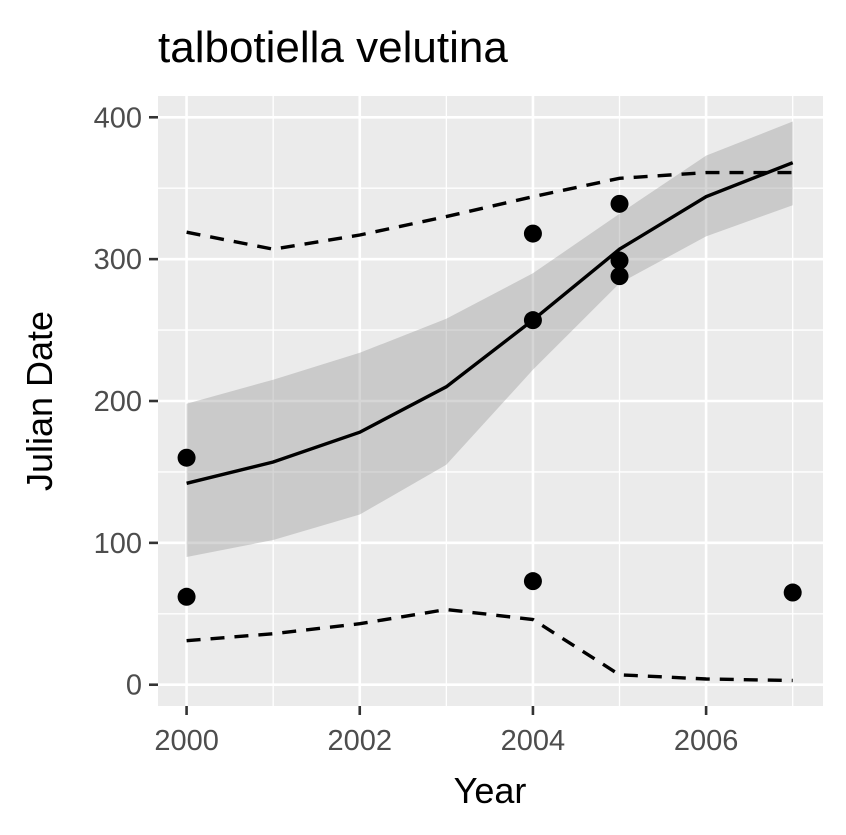 This screenshot has height=835, width=846. I want to click on lower-bound-dashed-line, so click(489, 645).